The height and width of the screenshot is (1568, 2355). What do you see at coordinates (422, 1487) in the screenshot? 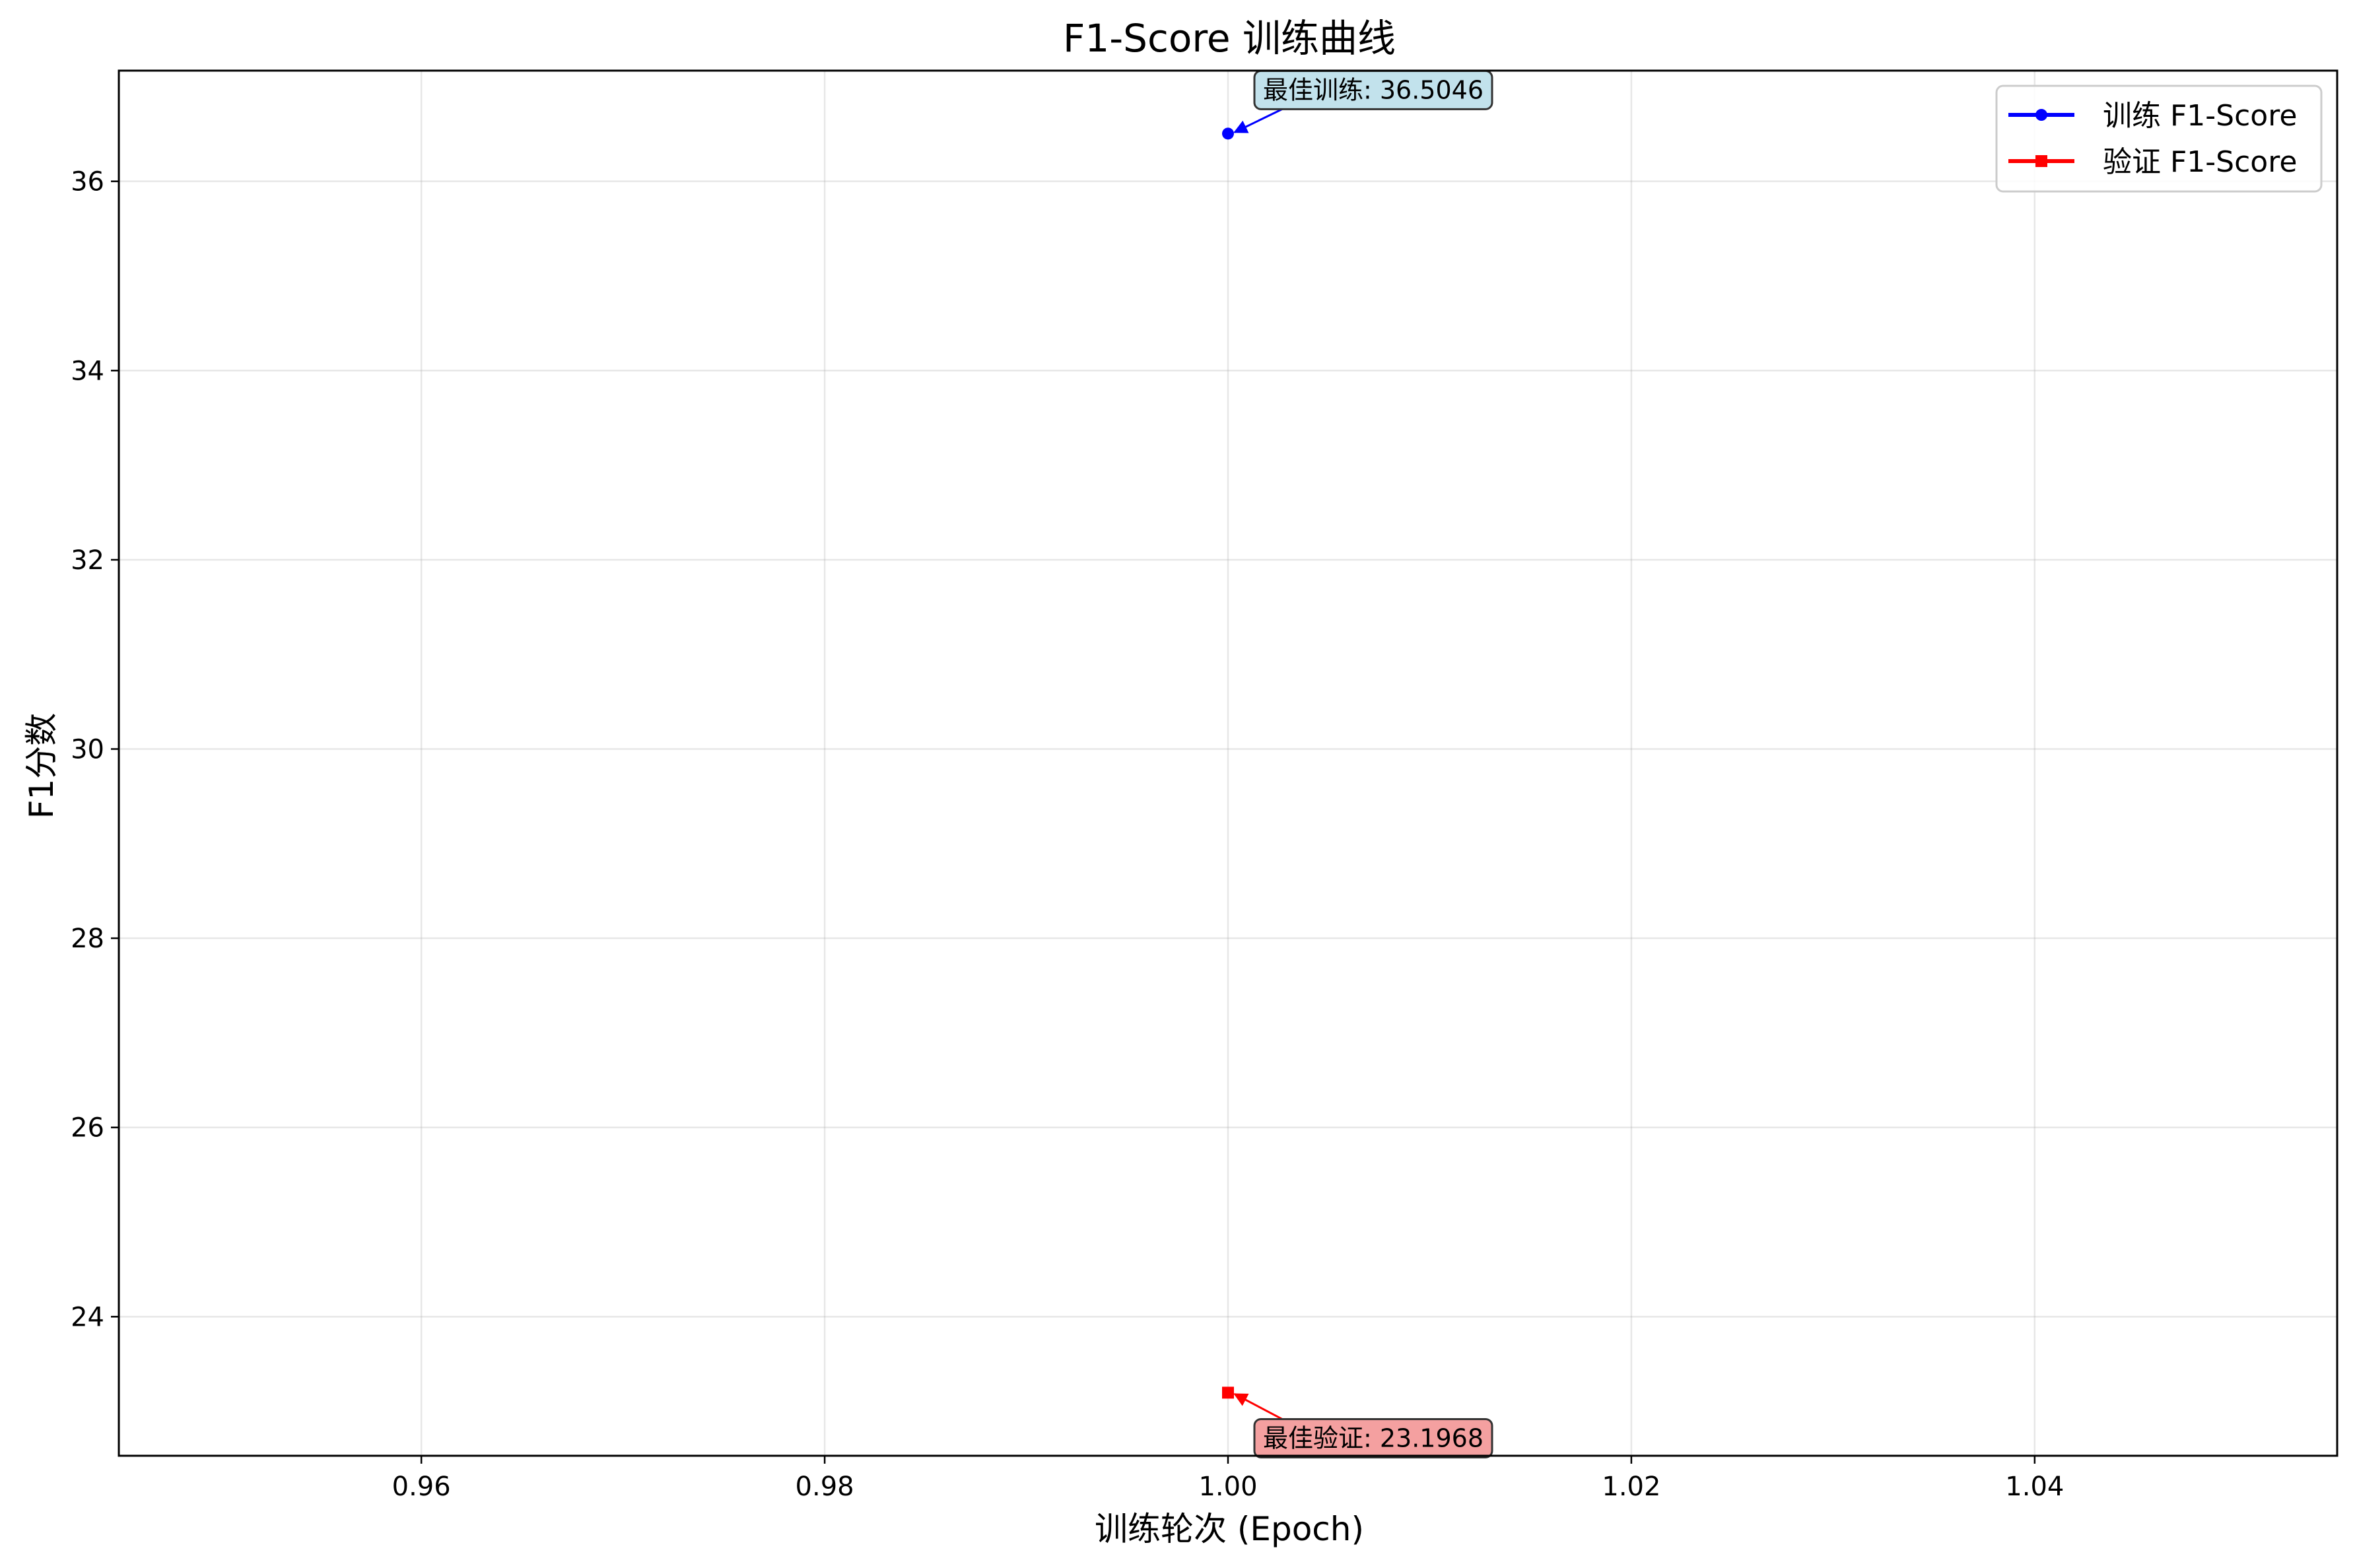
I see `x-tick-label: 0.96` at bounding box center [422, 1487].